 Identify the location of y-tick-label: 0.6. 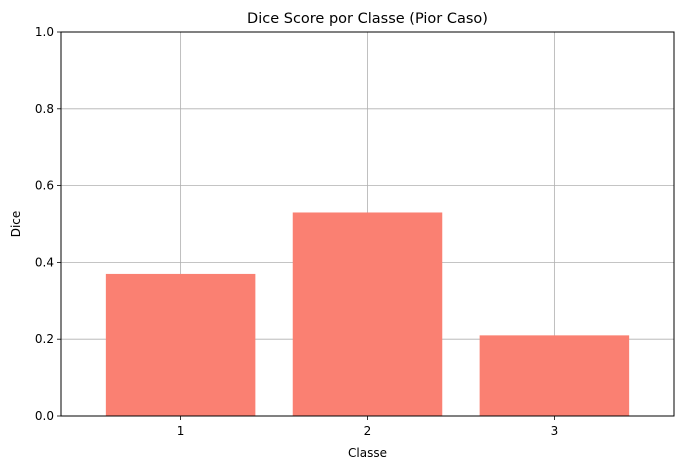
(44, 186).